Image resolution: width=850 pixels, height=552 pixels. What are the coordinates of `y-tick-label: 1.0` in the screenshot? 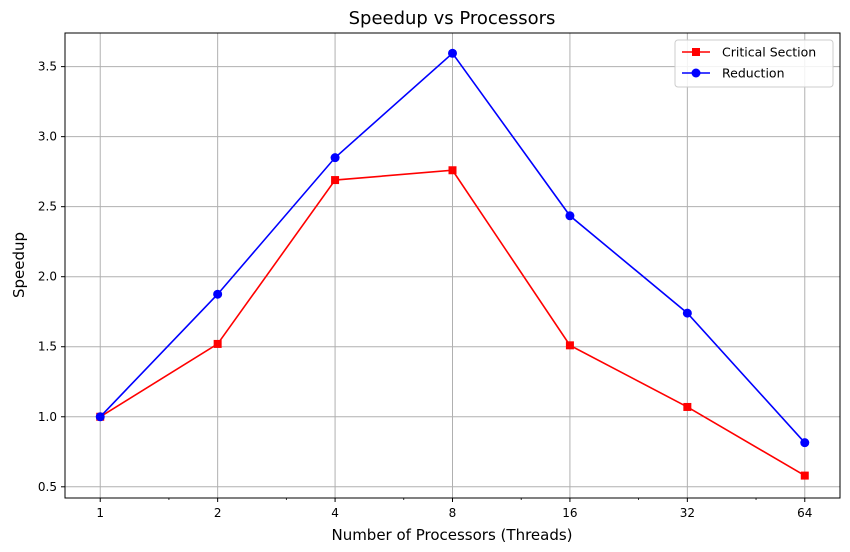 It's located at (47, 417).